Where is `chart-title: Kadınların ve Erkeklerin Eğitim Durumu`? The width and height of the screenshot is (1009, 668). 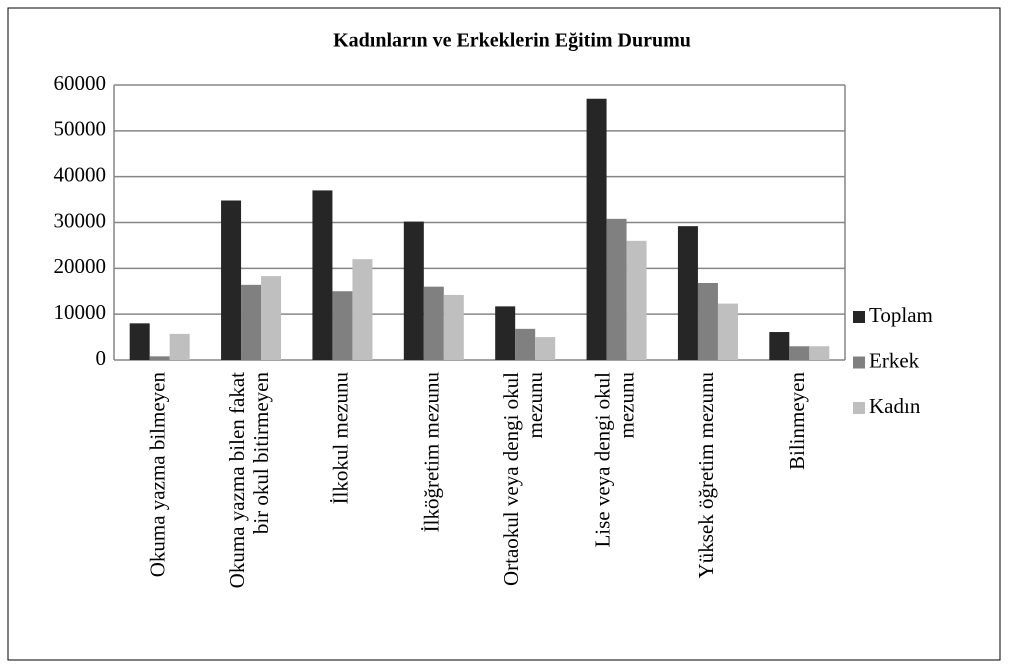
chart-title: Kadınların ve Erkeklerin Eğitim Durumu is located at coordinates (512, 41).